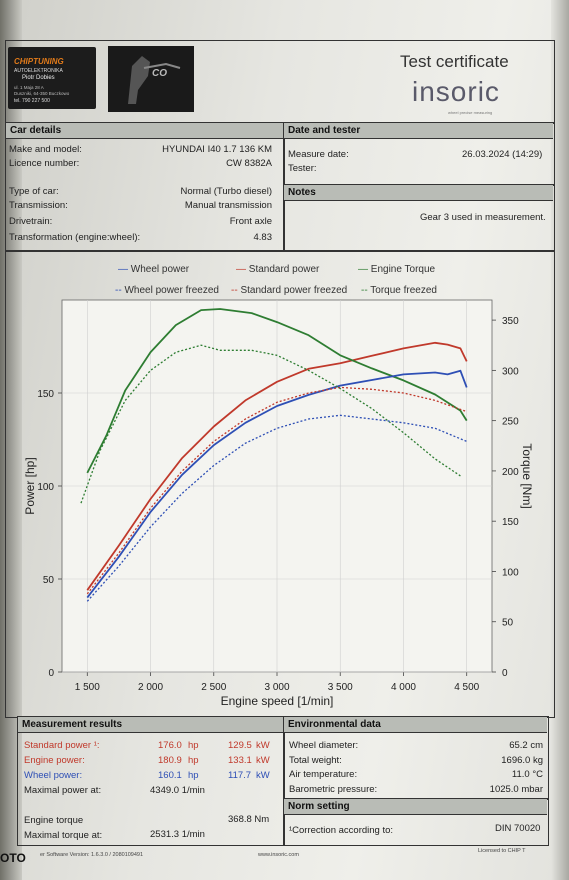 The width and height of the screenshot is (569, 880). What do you see at coordinates (403, 687) in the screenshot?
I see `x-tick-label: 4 000` at bounding box center [403, 687].